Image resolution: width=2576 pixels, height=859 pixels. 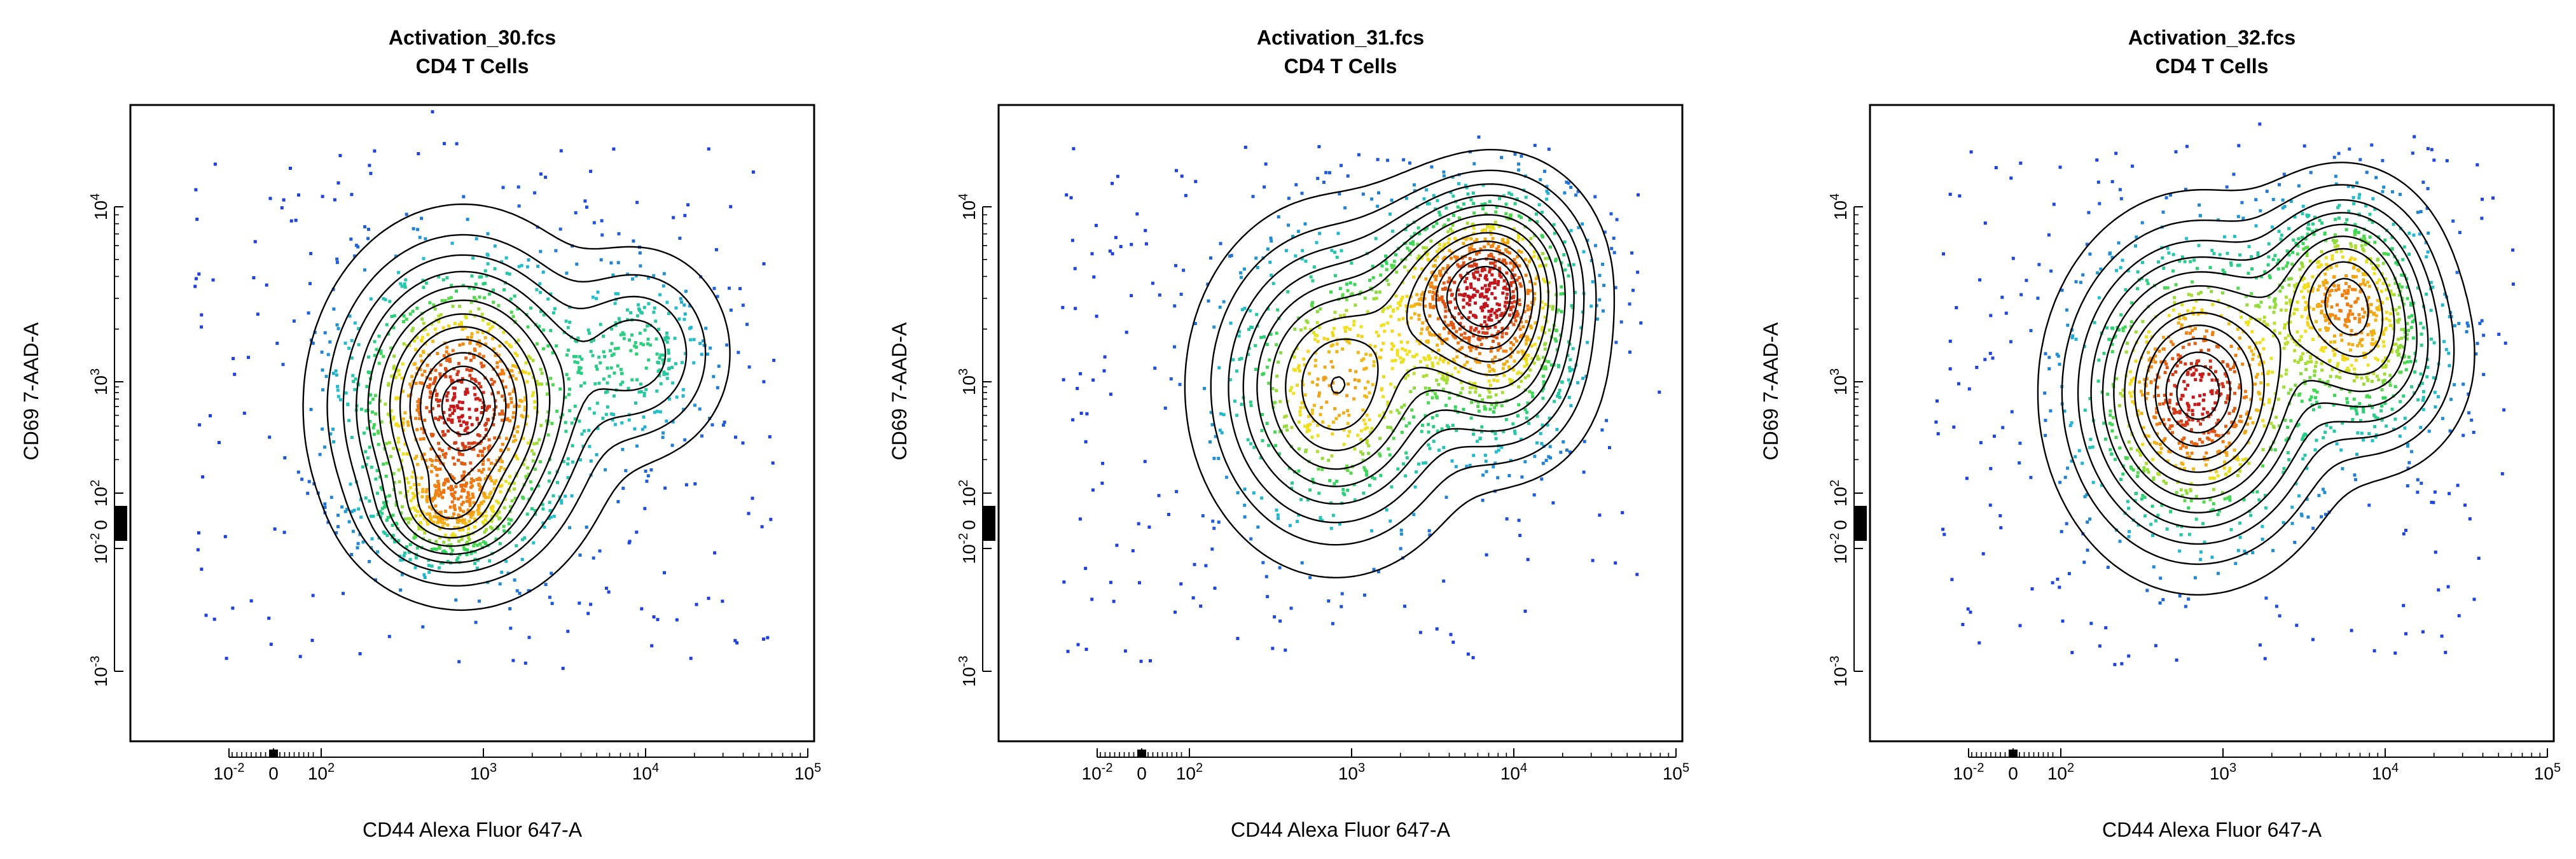 I want to click on panel-title: Activation_31.fcs, so click(x=1340, y=37).